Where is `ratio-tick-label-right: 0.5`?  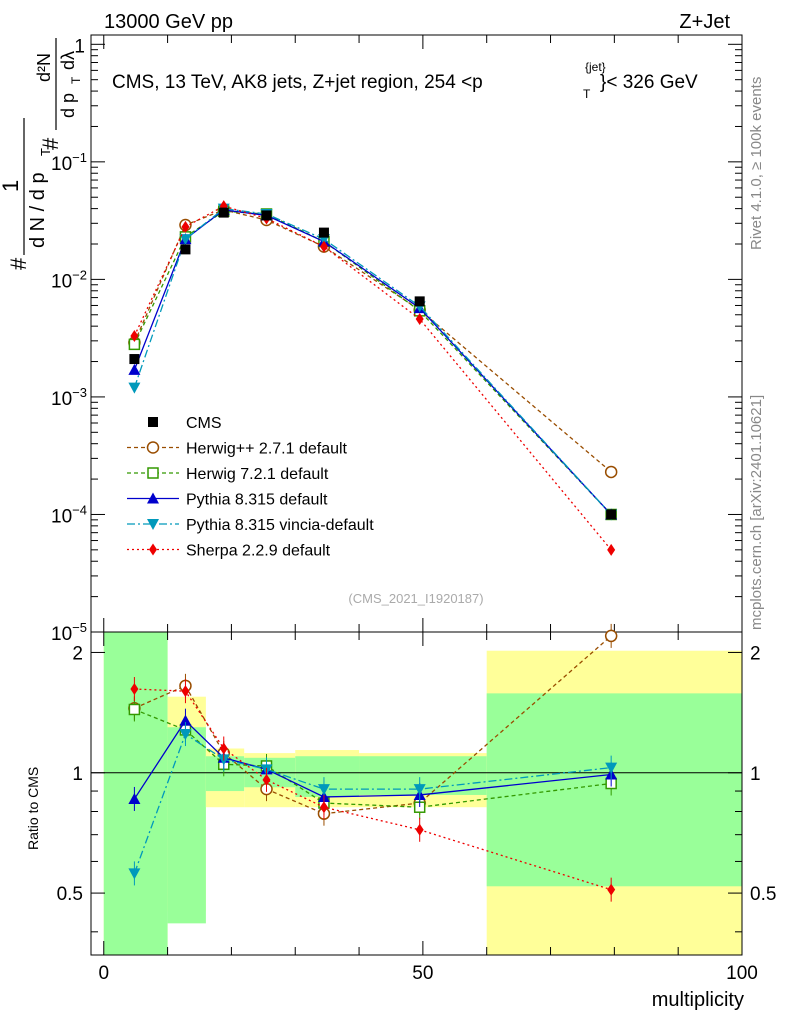
ratio-tick-label-right: 0.5 is located at coordinates (763, 894).